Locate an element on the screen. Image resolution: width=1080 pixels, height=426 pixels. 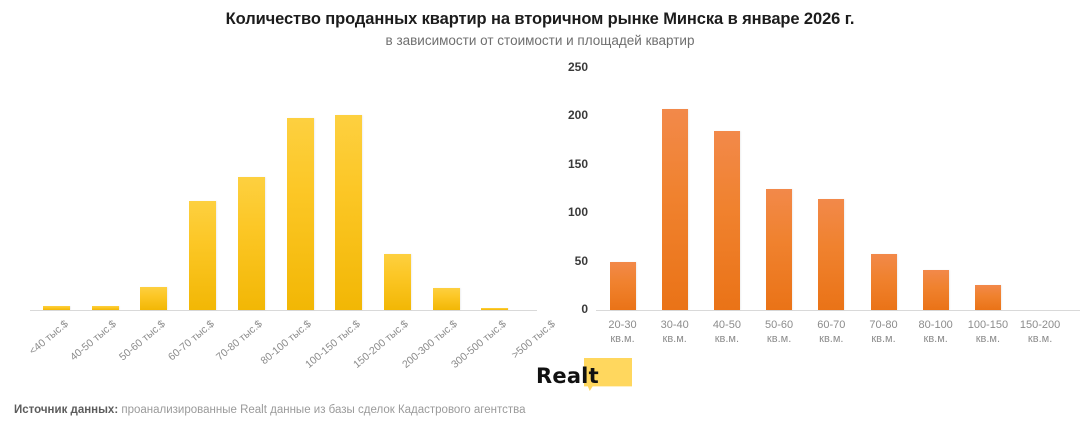
x-axis-tick-label: 50-60 кв.м. is located at coordinates (779, 332).